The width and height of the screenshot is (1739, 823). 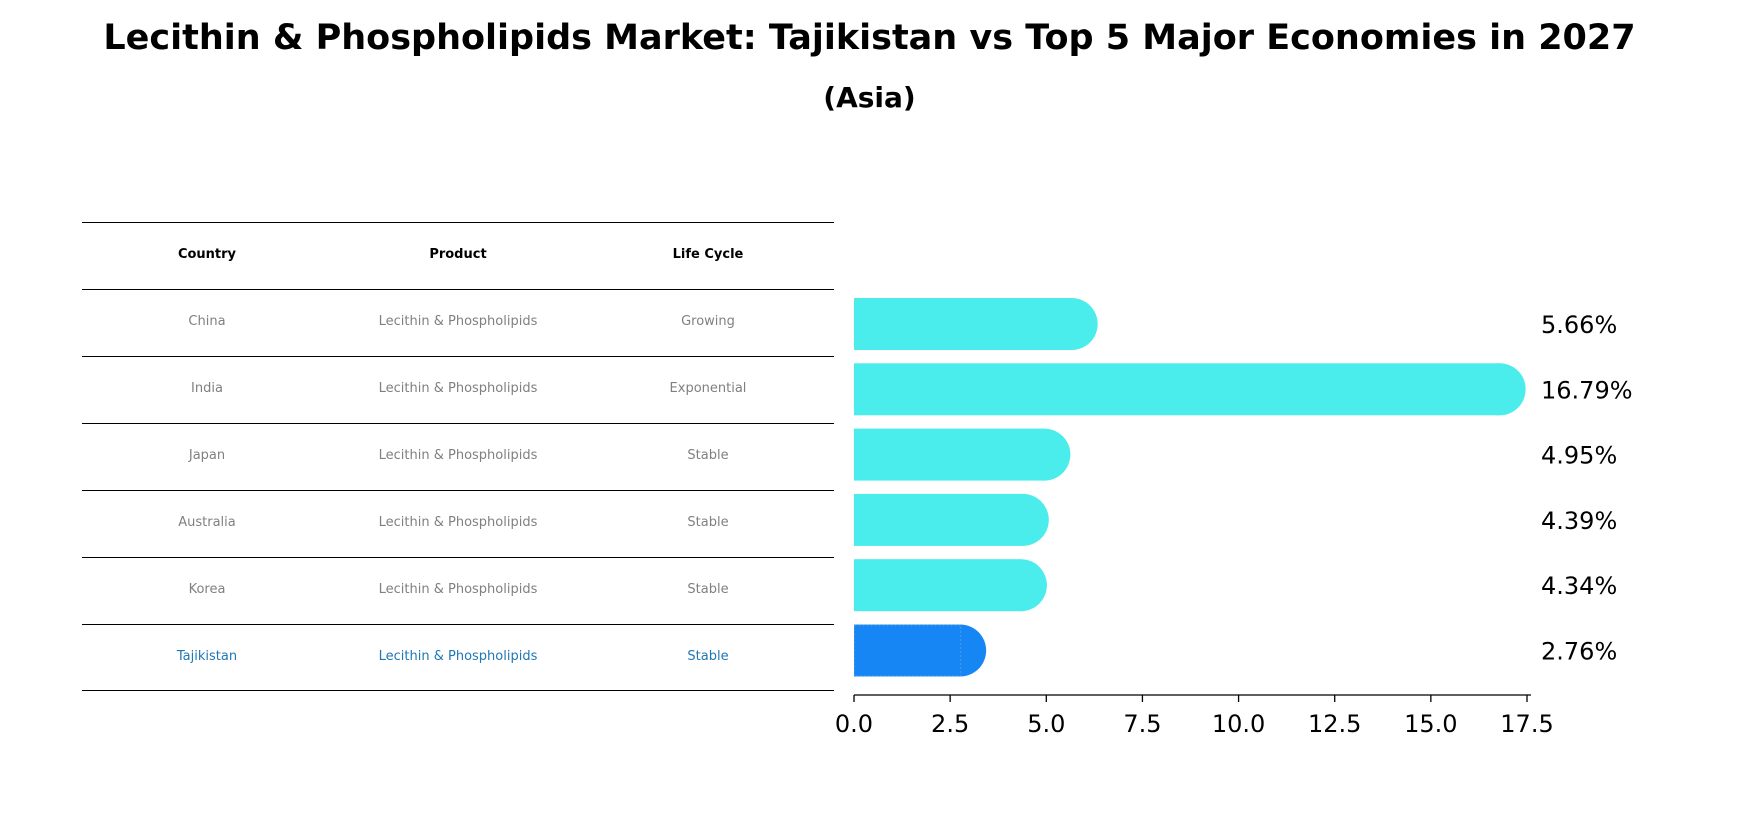 I want to click on bar-cap-japan, so click(x=1044, y=454).